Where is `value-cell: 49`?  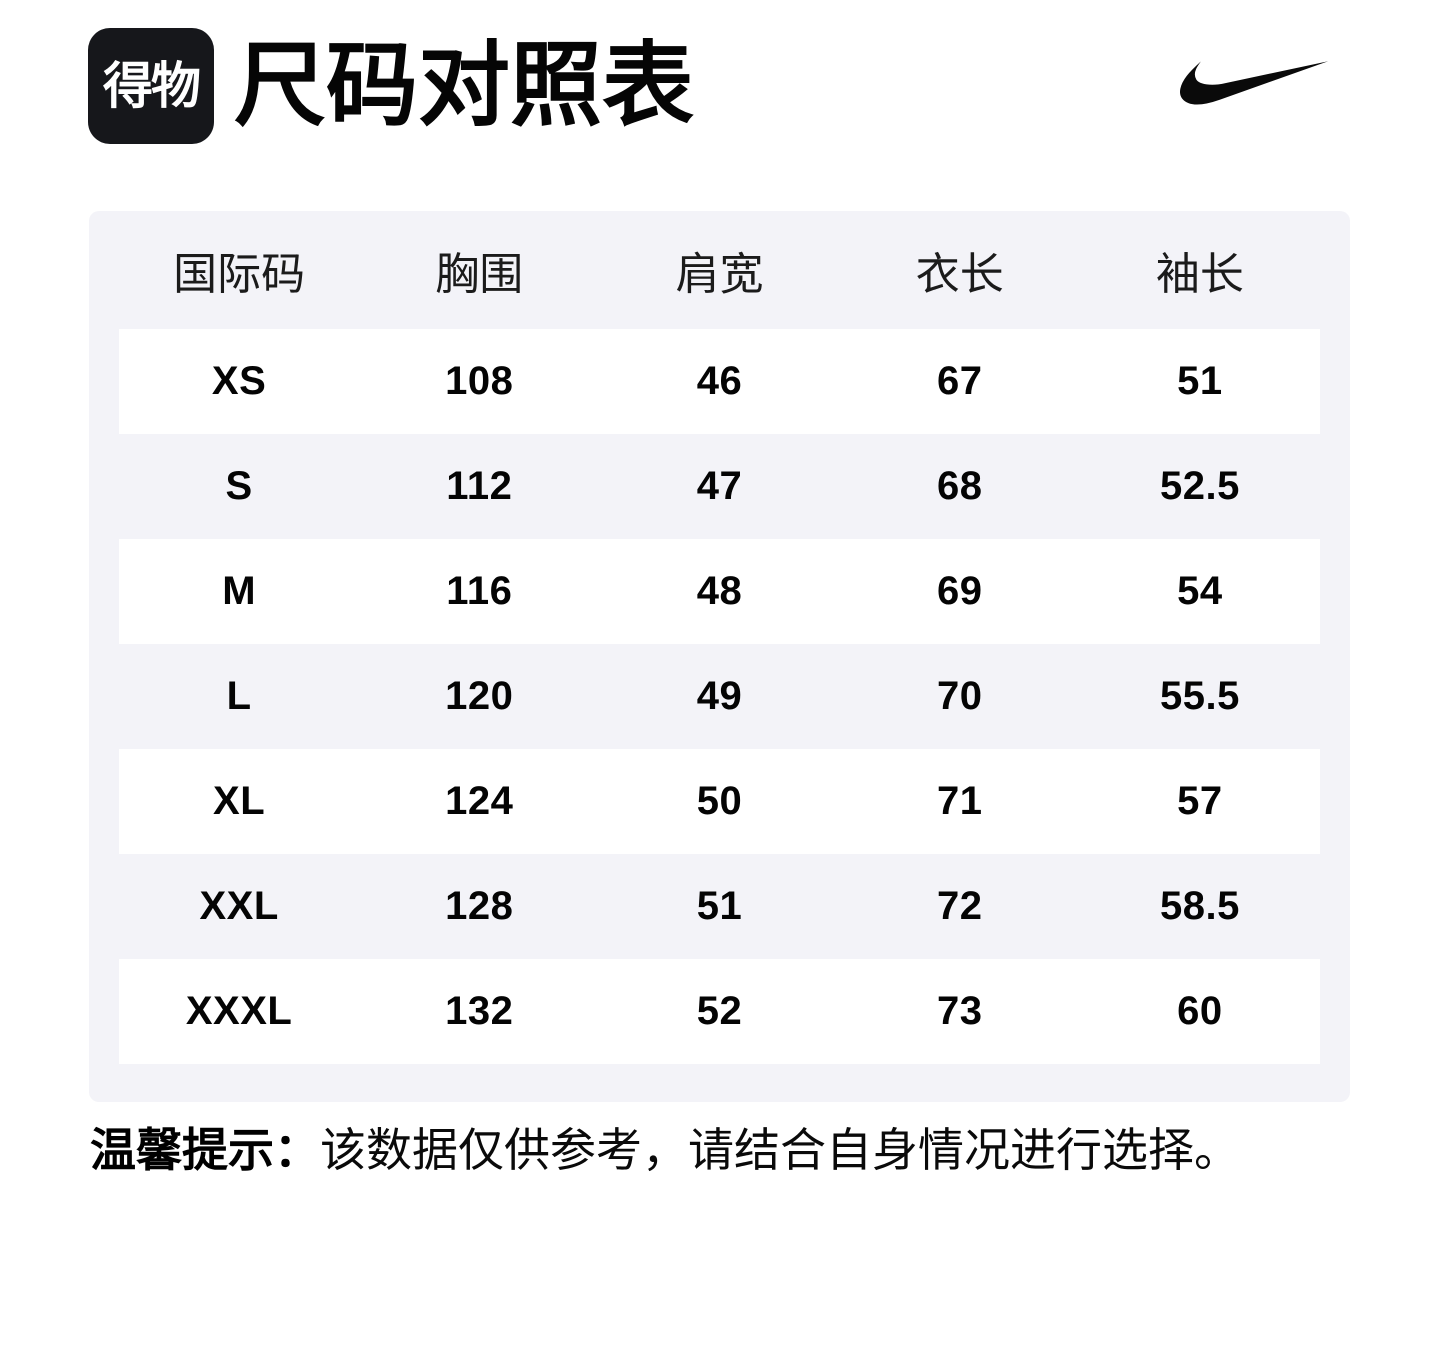
value-cell: 49 is located at coordinates (719, 696).